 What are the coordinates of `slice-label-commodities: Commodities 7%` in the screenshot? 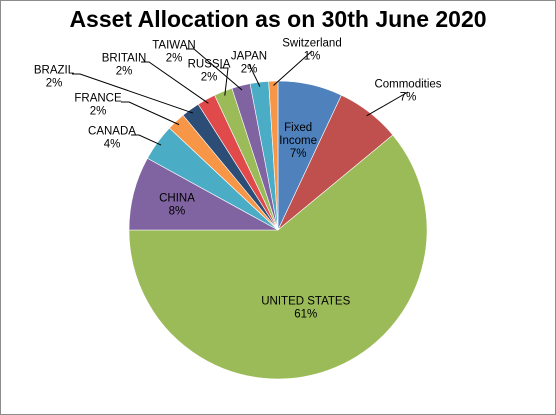 It's located at (407, 91).